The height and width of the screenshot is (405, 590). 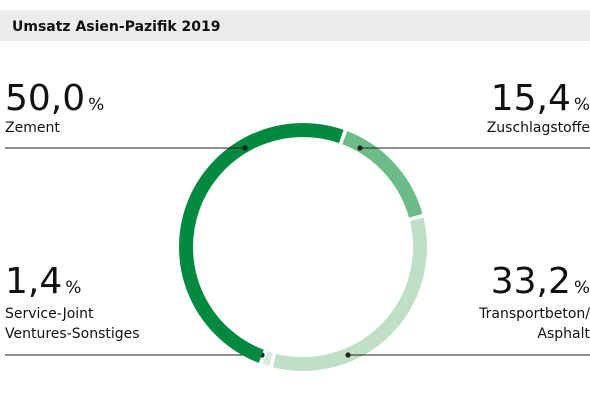 I want to click on value-number: 33,2, so click(x=531, y=281).